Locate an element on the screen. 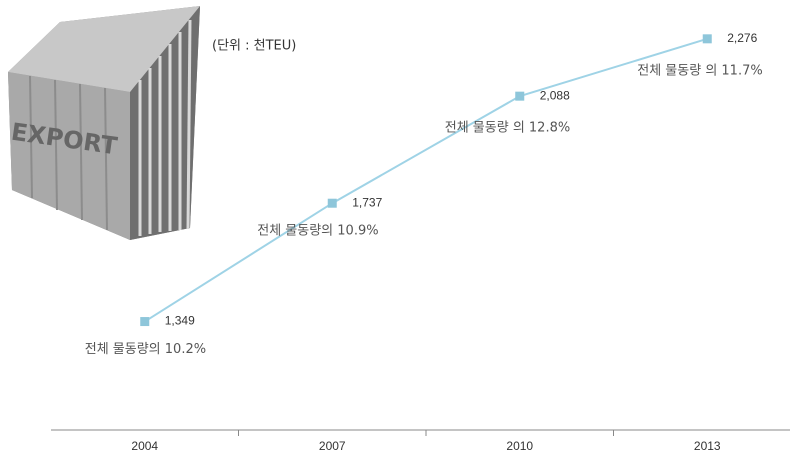 This screenshot has height=454, width=792. x-tick-label: 2010 is located at coordinates (519, 446).